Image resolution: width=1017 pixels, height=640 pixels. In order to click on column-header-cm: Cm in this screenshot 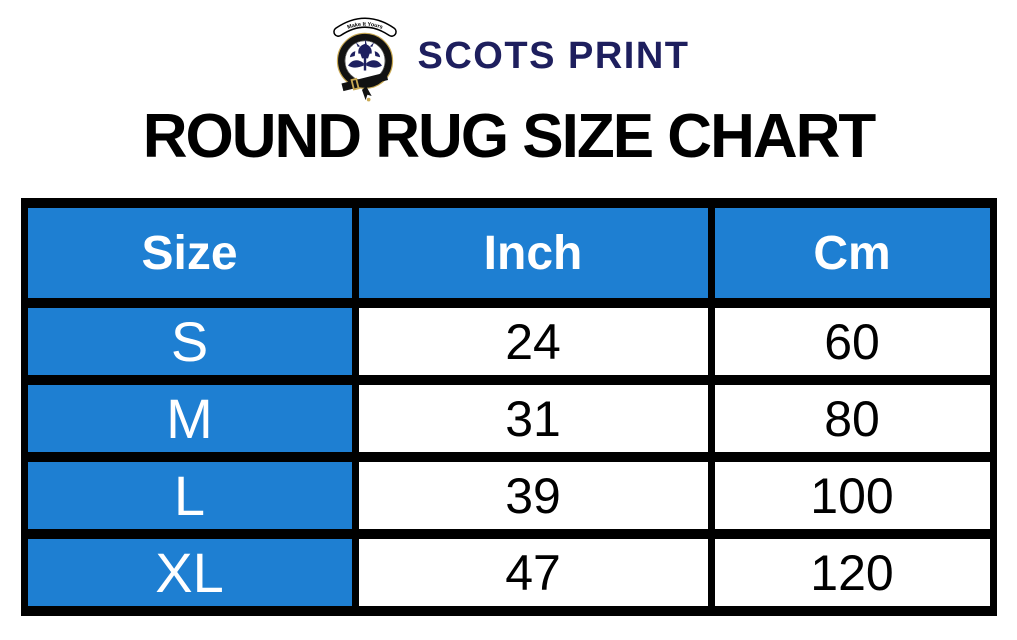, I will do `click(852, 253)`.